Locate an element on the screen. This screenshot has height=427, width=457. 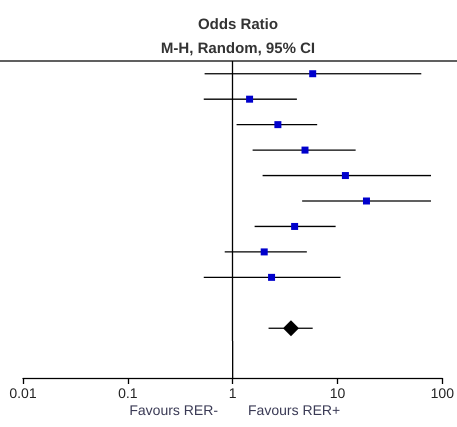
x-tick-label: 0.01 is located at coordinates (23, 393).